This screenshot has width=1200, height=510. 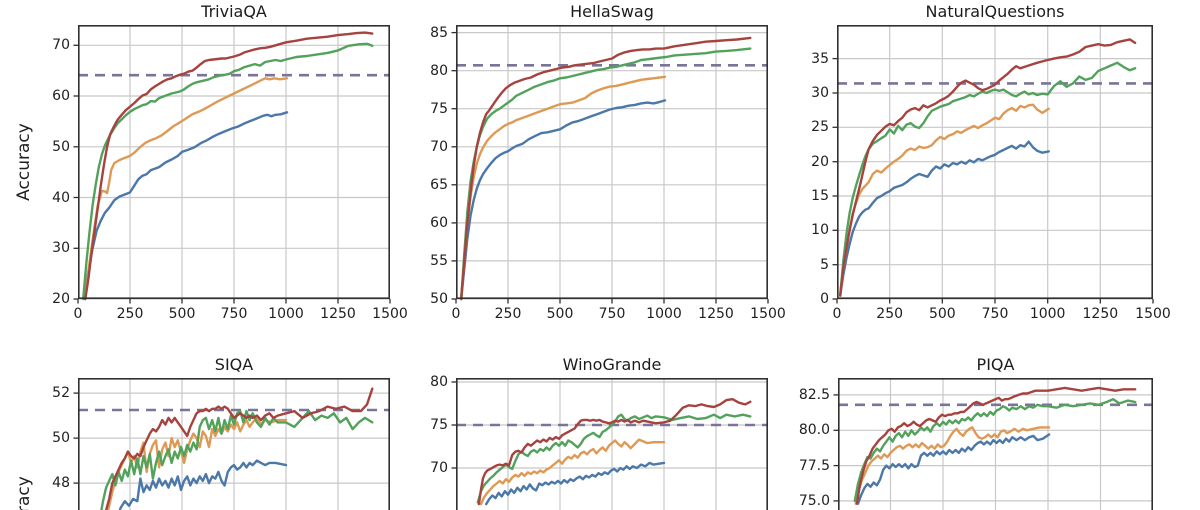 I want to click on chart-title: SIQA, so click(x=234, y=365).